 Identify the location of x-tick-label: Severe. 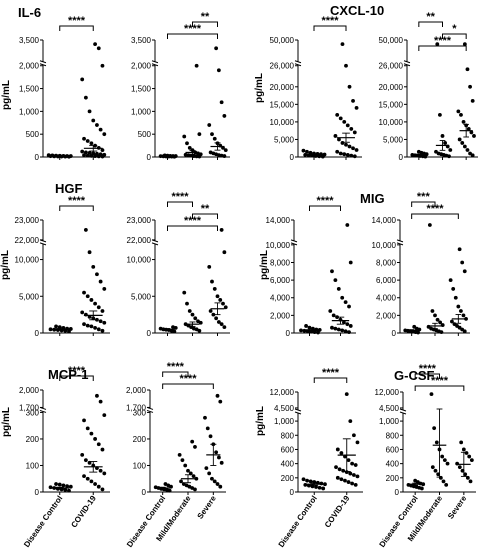
(207, 507).